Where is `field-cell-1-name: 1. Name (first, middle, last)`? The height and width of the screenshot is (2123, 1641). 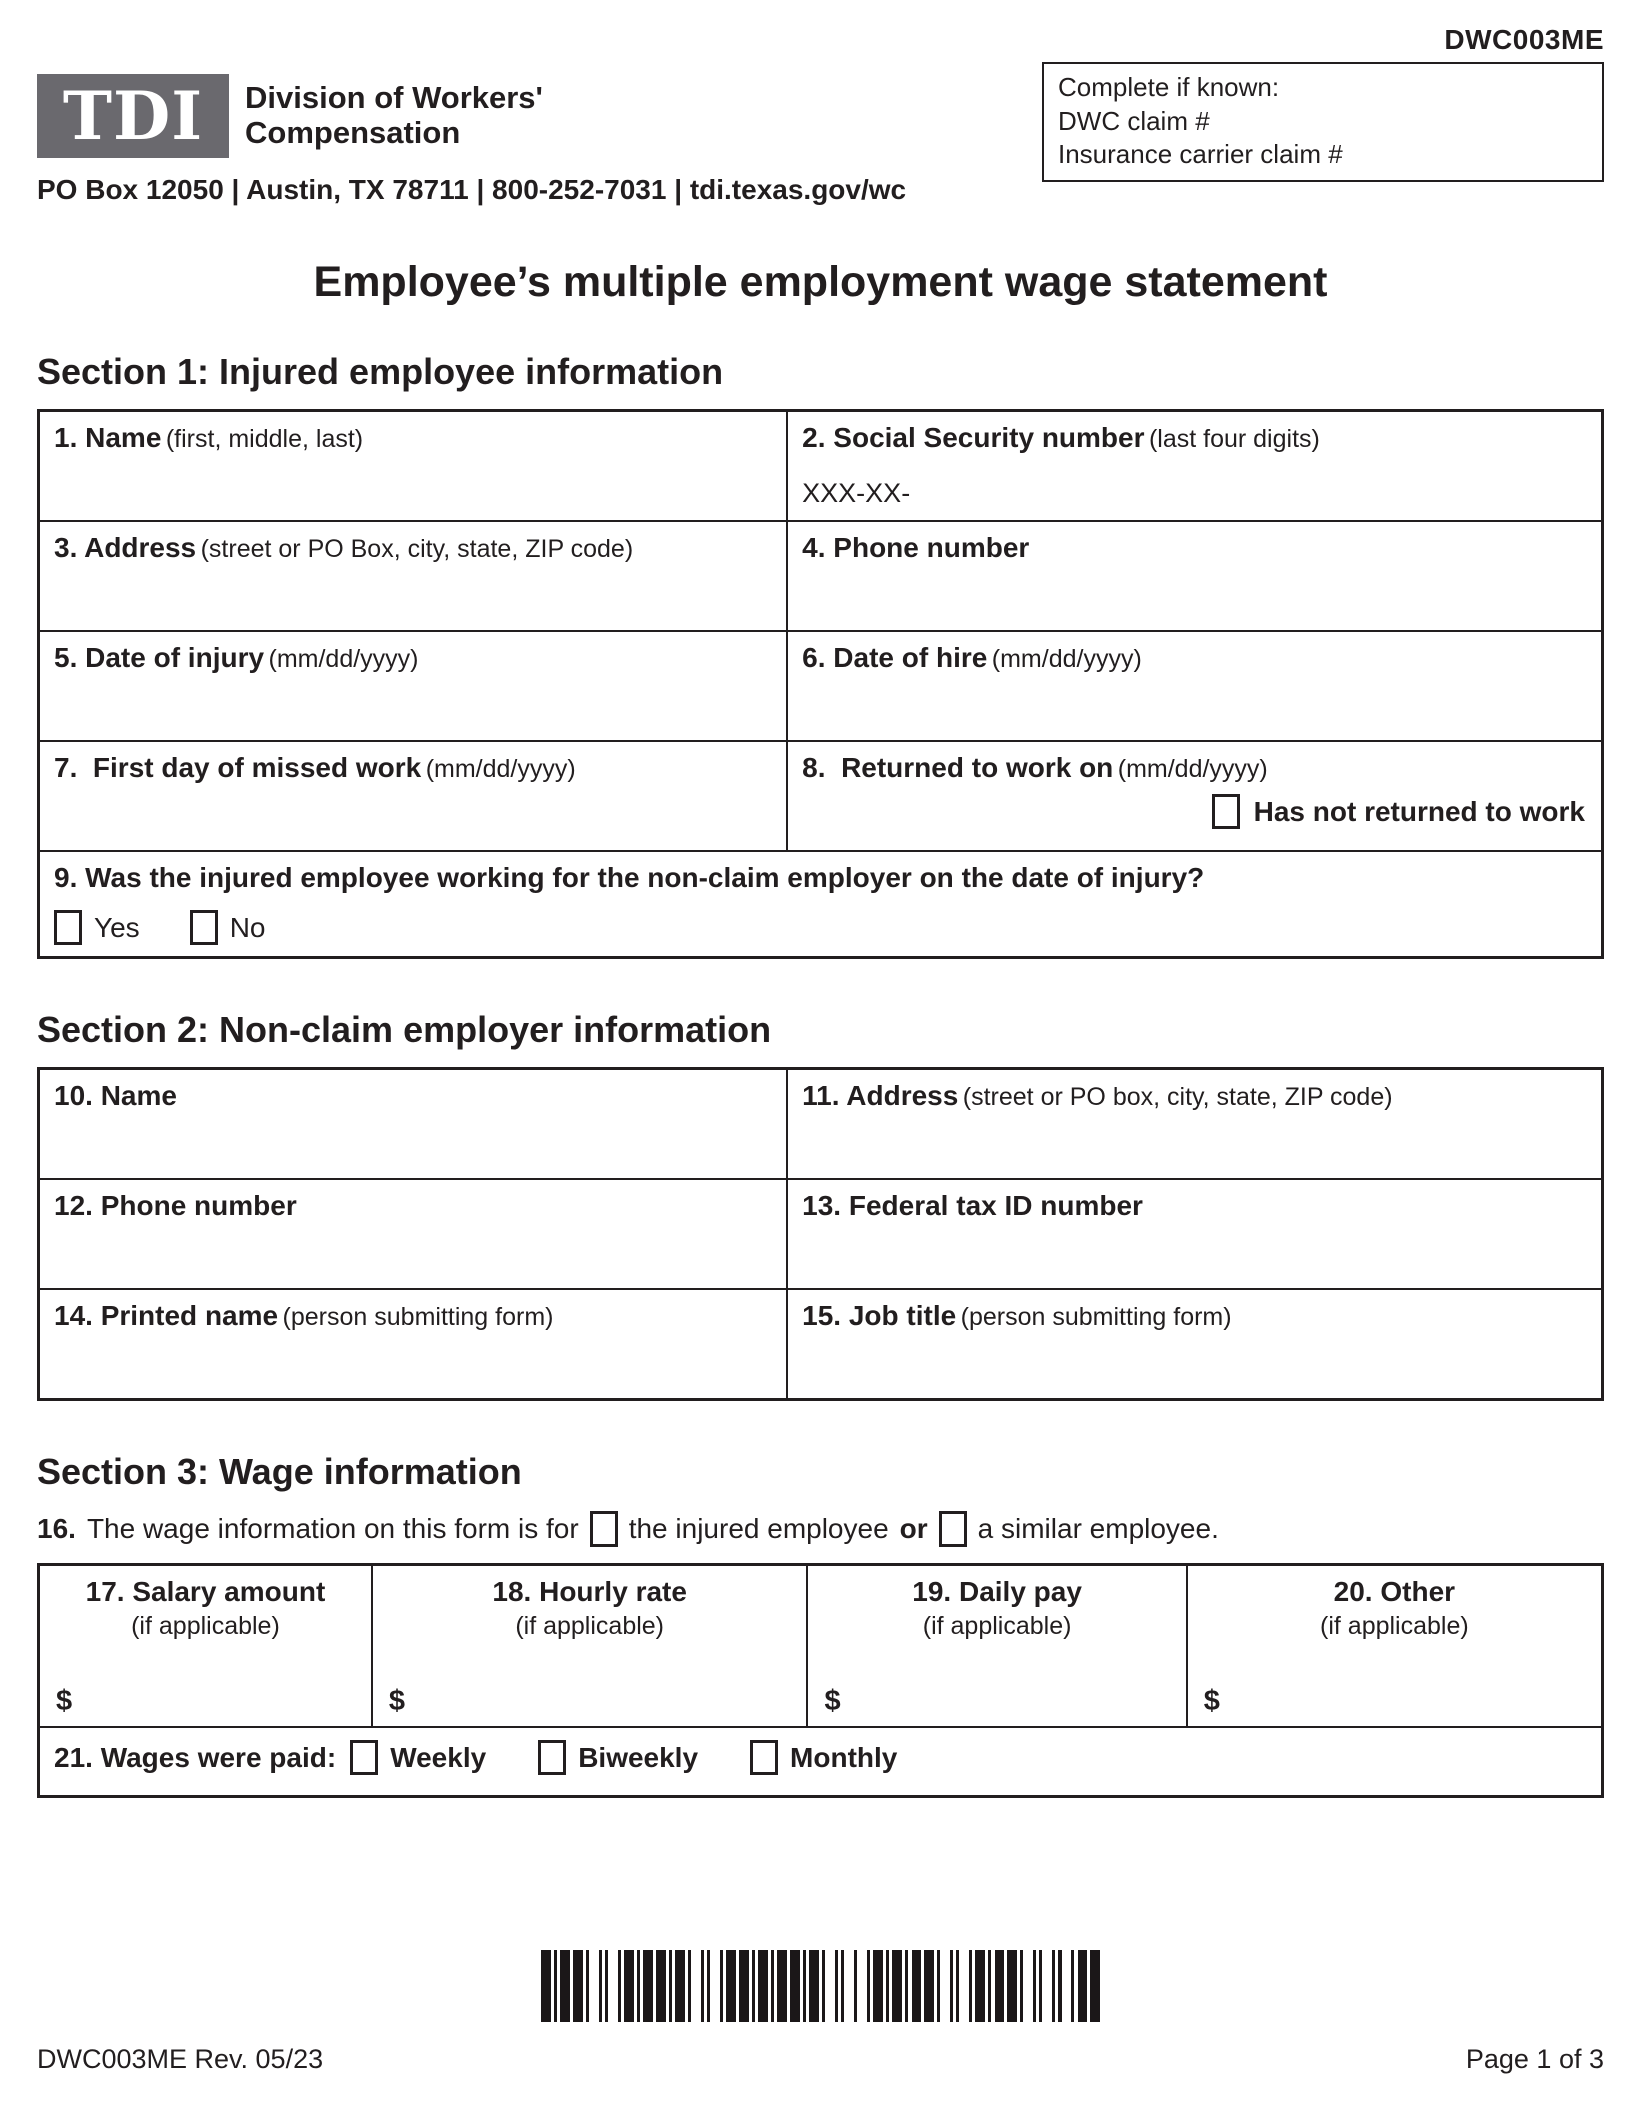
field-cell-1-name: 1. Name (first, middle, last) is located at coordinates (413, 466).